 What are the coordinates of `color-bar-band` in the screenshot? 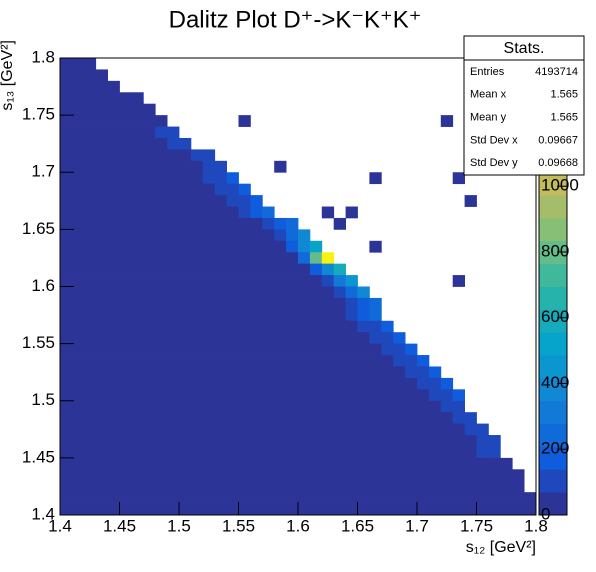 It's located at (553, 481).